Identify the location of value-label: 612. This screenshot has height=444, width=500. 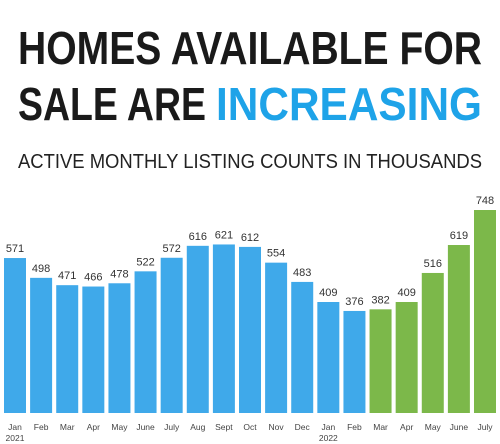
(250, 238).